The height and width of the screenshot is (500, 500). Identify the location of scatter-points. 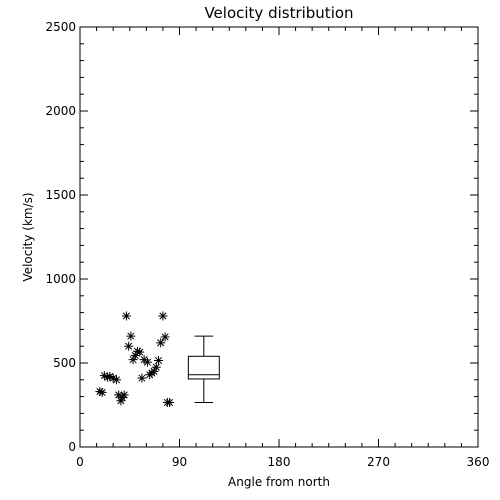
(135, 359).